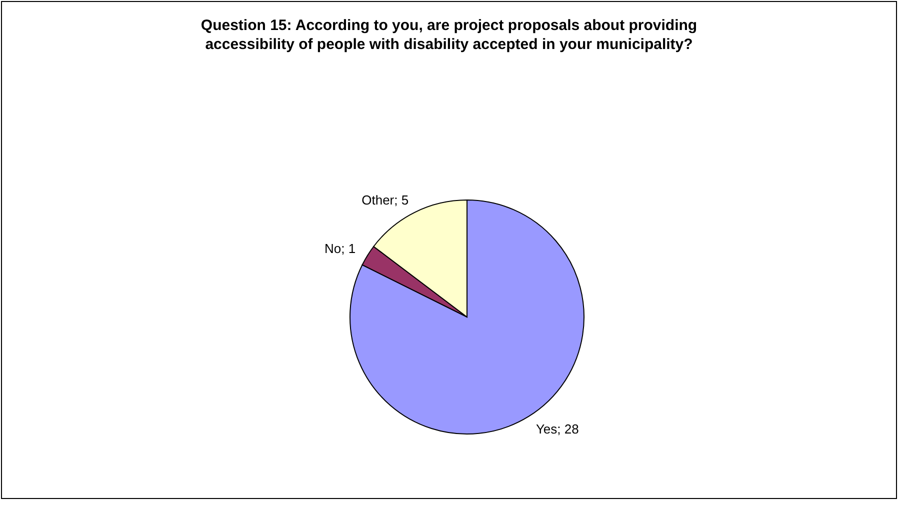 The height and width of the screenshot is (516, 914). I want to click on data-label: ; 28, so click(568, 428).